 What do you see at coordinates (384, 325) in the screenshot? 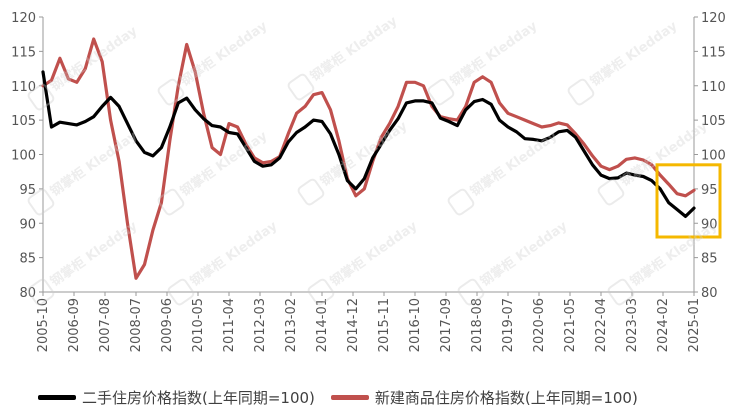
I see `x-tick-label: 2015-11` at bounding box center [384, 325].